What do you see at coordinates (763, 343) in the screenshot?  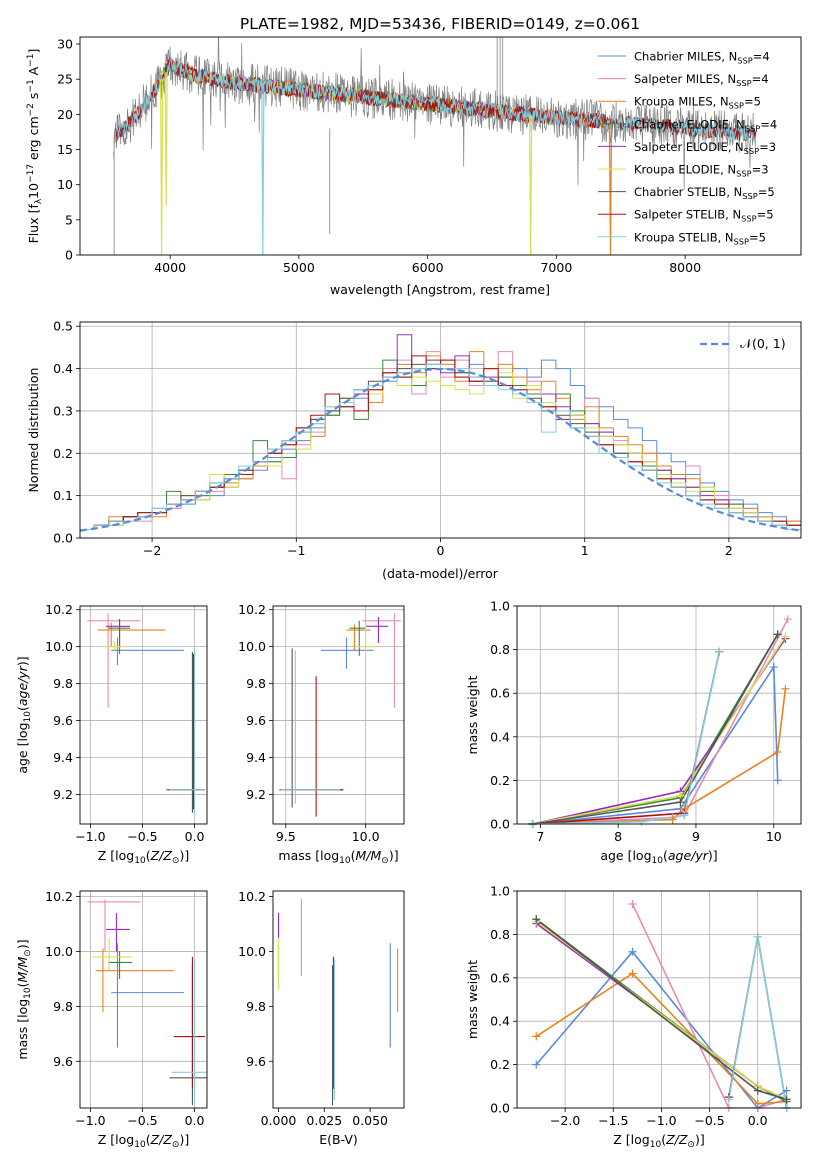 I see `histogram-legend-label: 𝒩(0, 1)` at bounding box center [763, 343].